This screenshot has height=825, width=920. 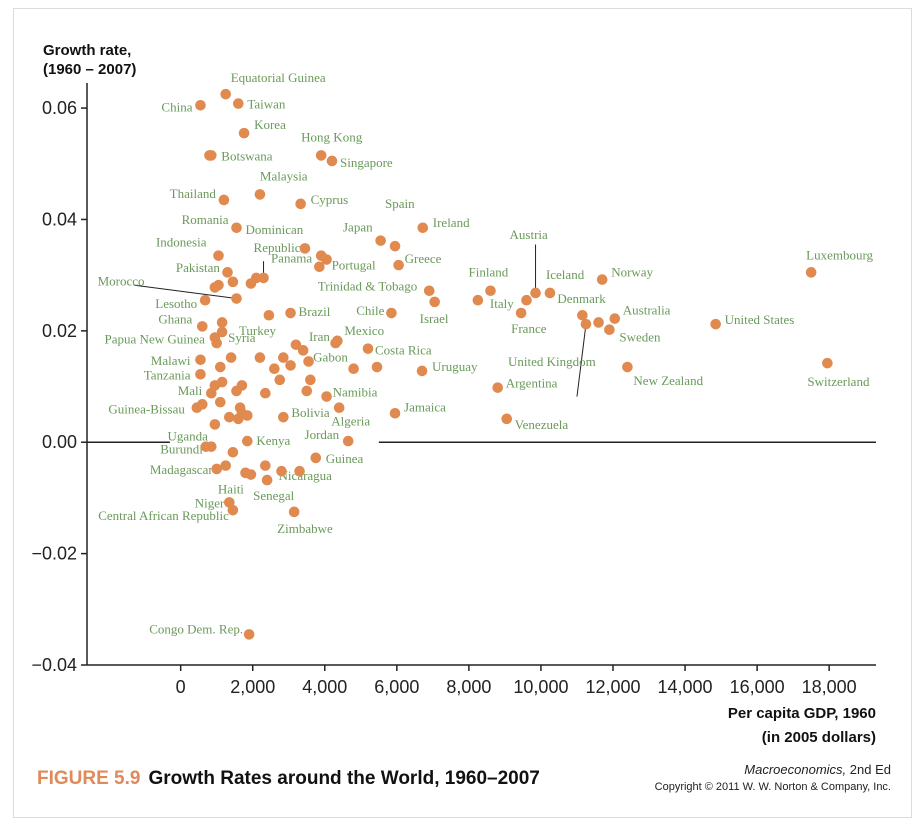 What do you see at coordinates (358, 227) in the screenshot?
I see `country-label: Japan` at bounding box center [358, 227].